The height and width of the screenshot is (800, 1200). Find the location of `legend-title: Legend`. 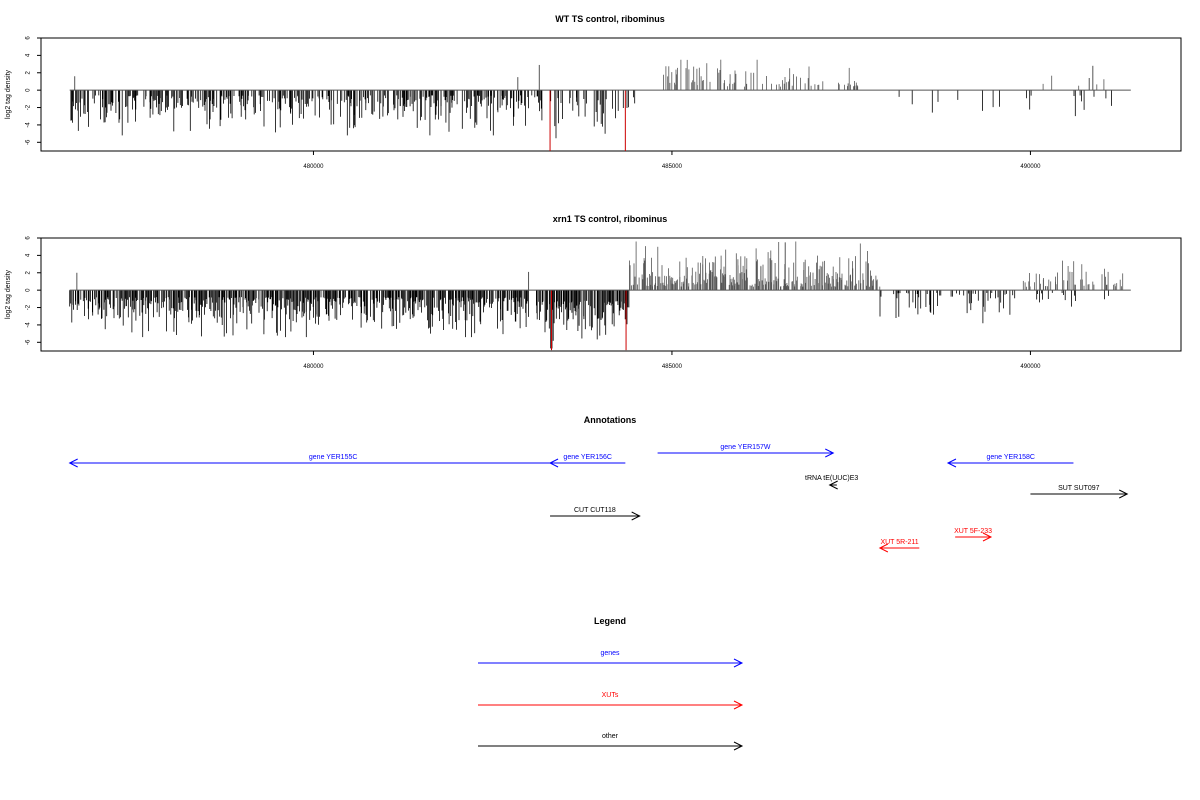

legend-title: Legend is located at coordinates (610, 621).